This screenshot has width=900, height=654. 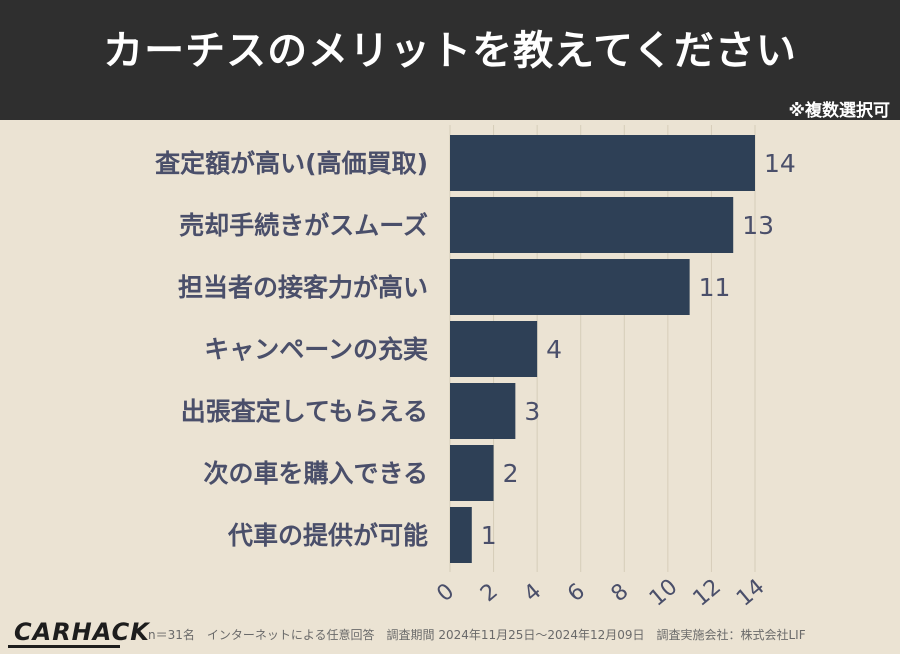 I want to click on page-title: カーチスのメリットを教えてください, so click(x=450, y=50).